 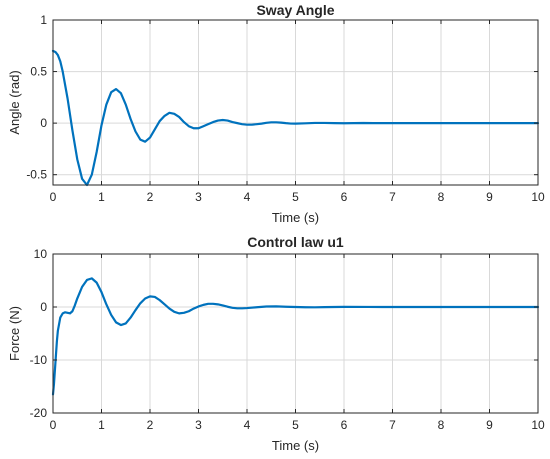 I want to click on chart-title: Sway Angle, so click(x=295, y=10).